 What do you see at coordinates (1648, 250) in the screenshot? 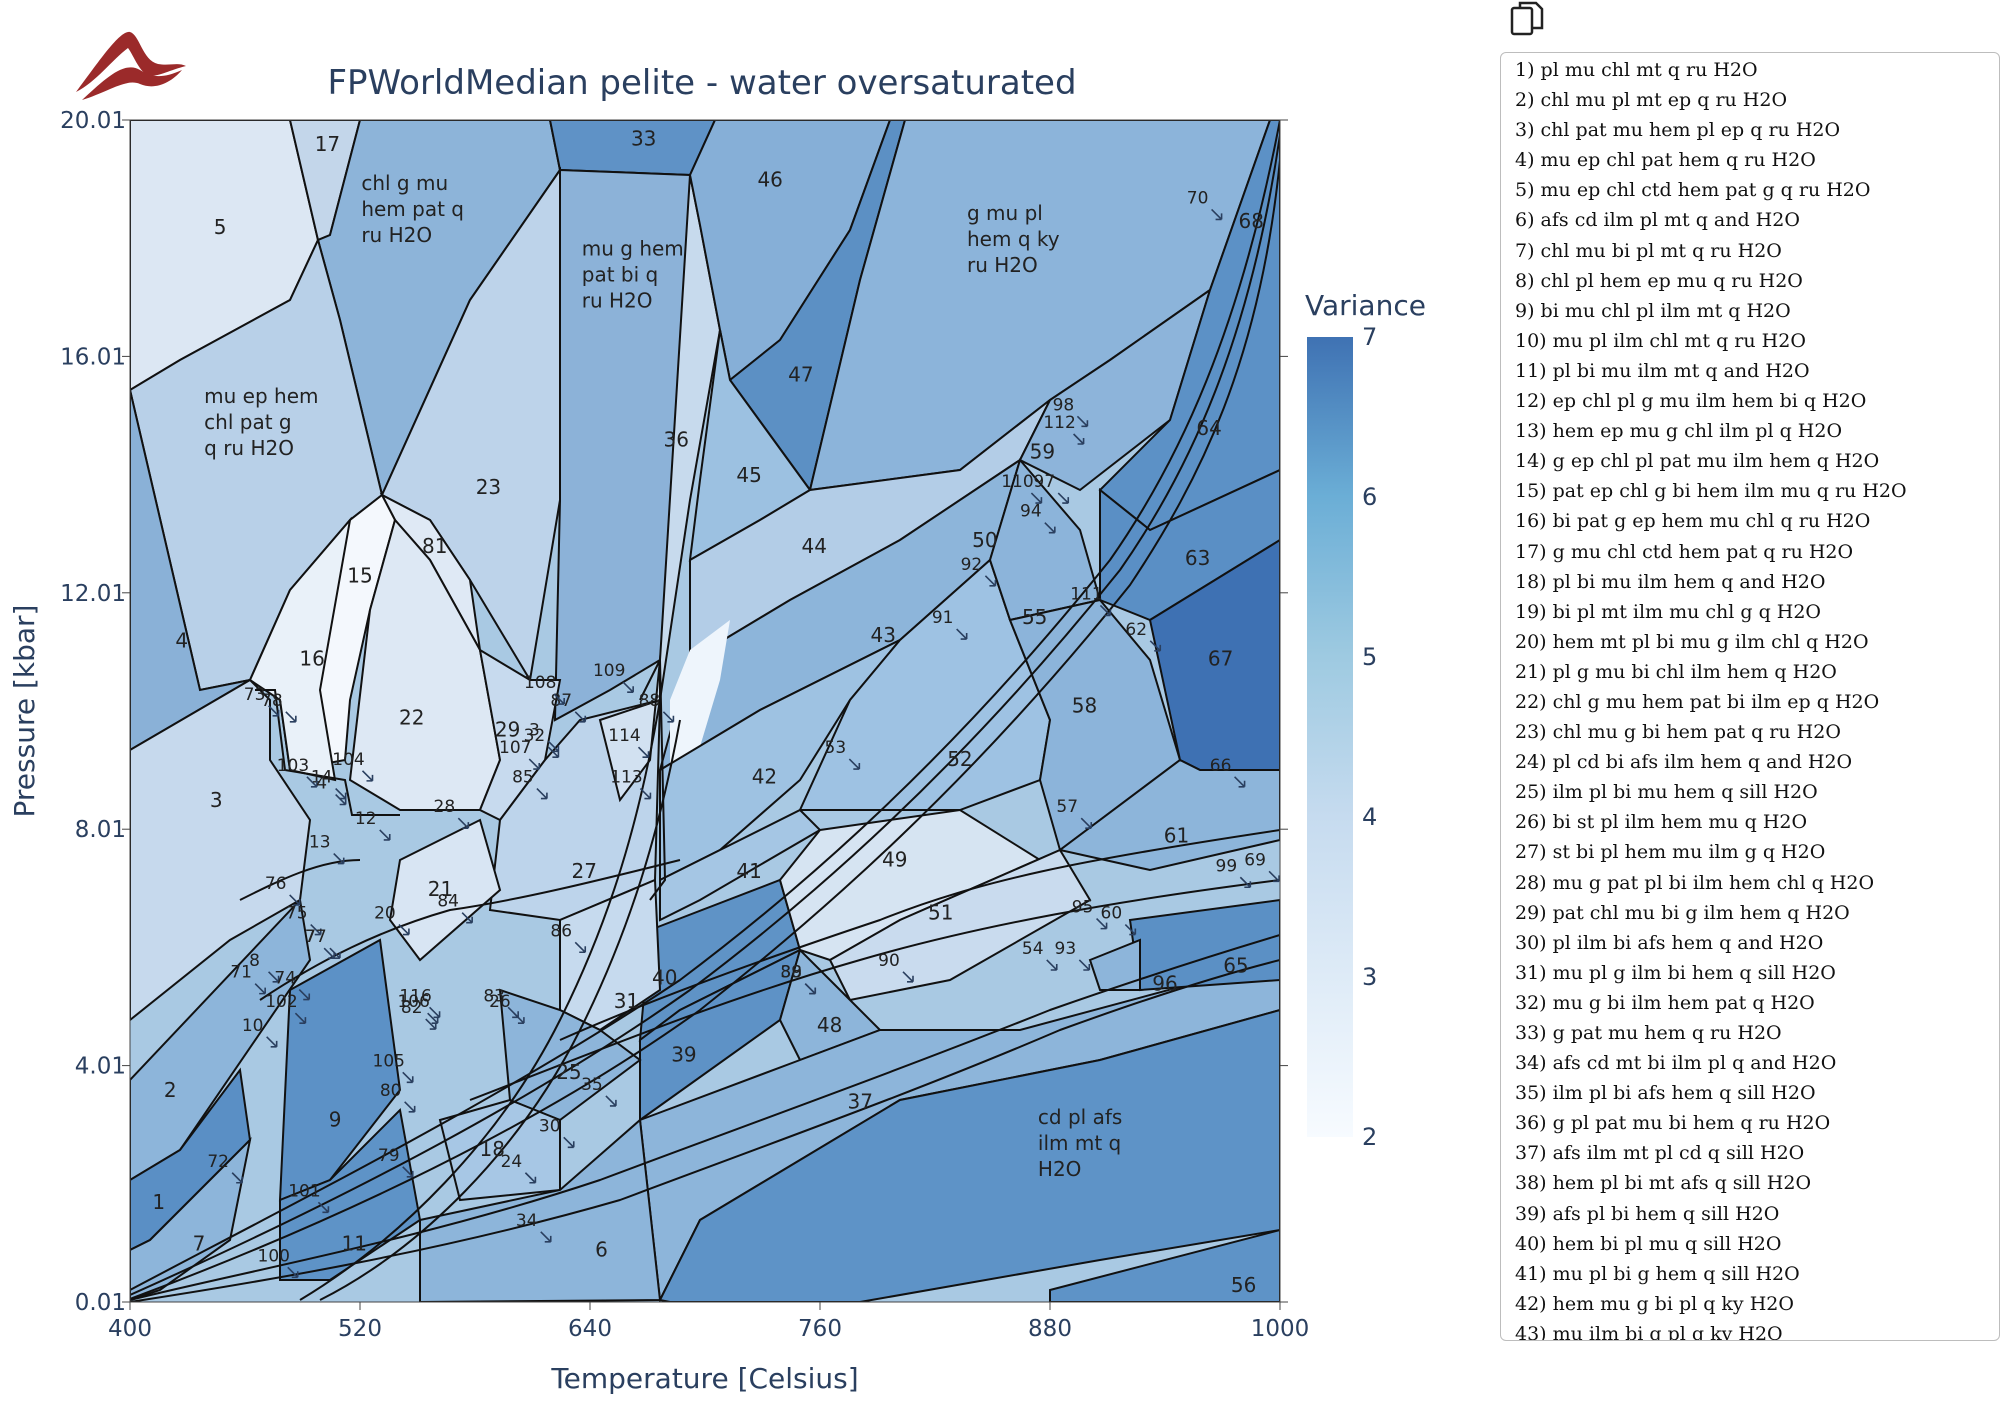
I see `assemblage-item: 7) chl mu bi pl mt q ru H2O` at bounding box center [1648, 250].